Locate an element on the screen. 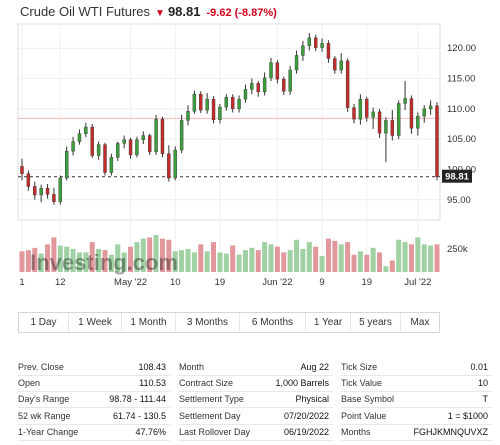 The height and width of the screenshot is (445, 500). stat-cell: 52 wk Range 61.74 - 130.5 is located at coordinates (94, 417).